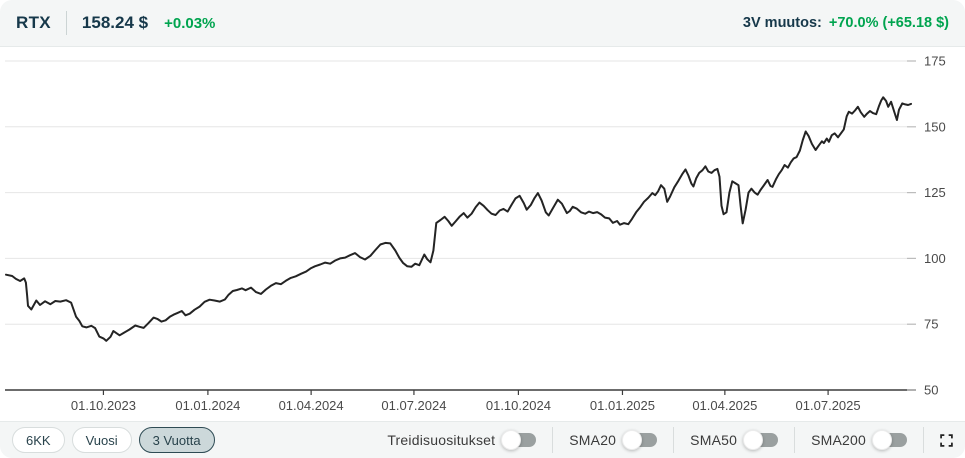 This screenshot has height=458, width=965. I want to click on svg-text: 175, so click(935, 61).